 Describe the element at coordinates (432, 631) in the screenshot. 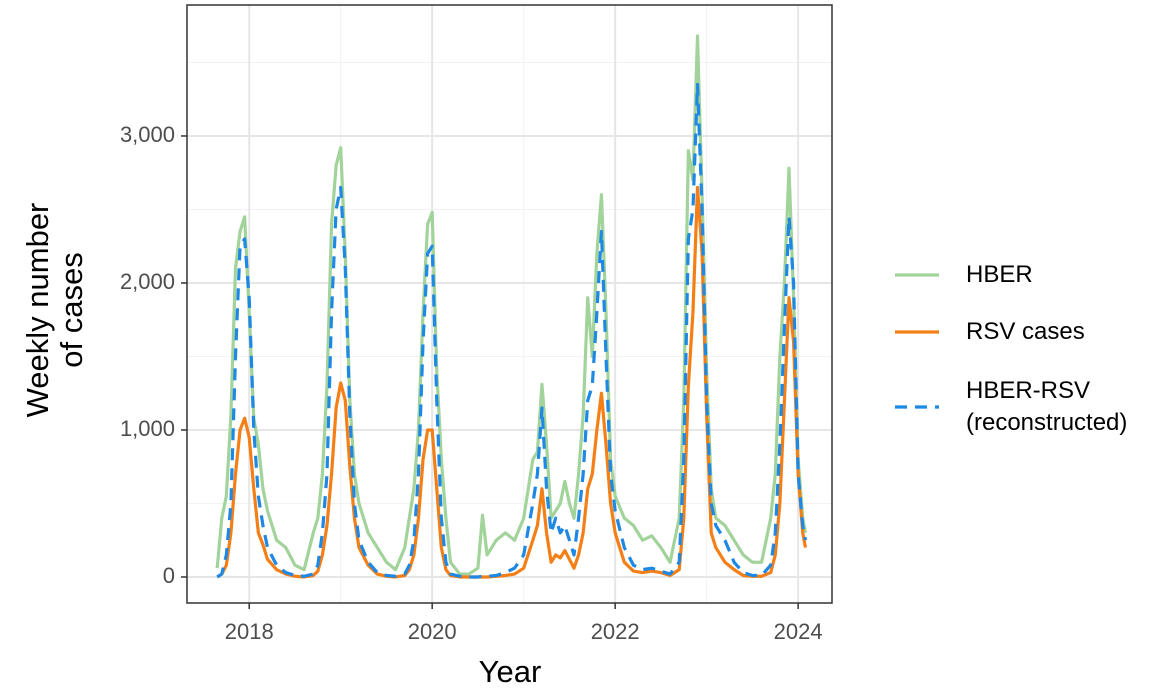

I see `x-tick-label: 2020` at that location.